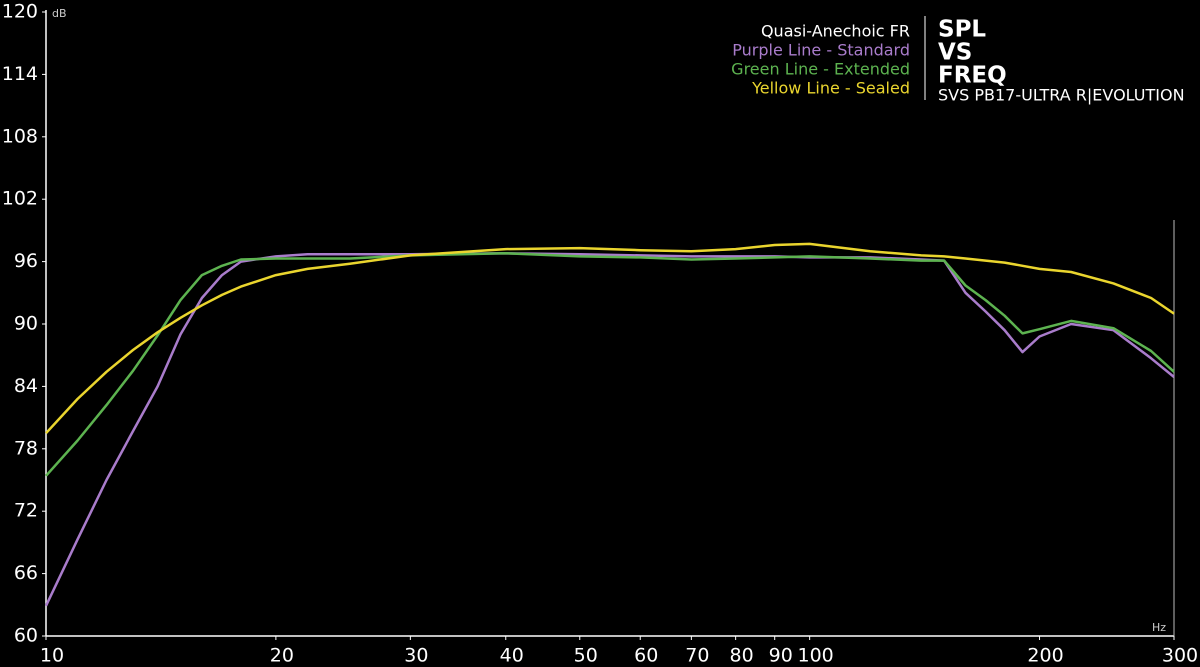 Image resolution: width=1200 pixels, height=667 pixels. Describe the element at coordinates (1061, 95) in the screenshot. I see `subtitle: SVS PB17-ULTRA R|EVOLUTION` at that location.